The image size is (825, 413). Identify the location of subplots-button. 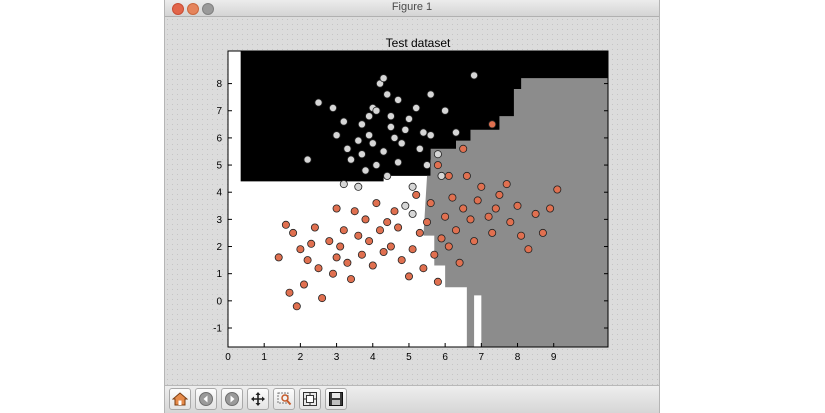
(310, 399).